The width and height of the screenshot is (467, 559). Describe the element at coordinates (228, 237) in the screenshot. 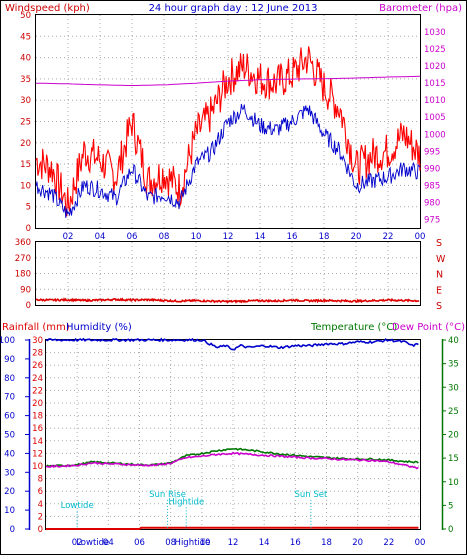

I see `wind-x-tick-label: 12` at that location.